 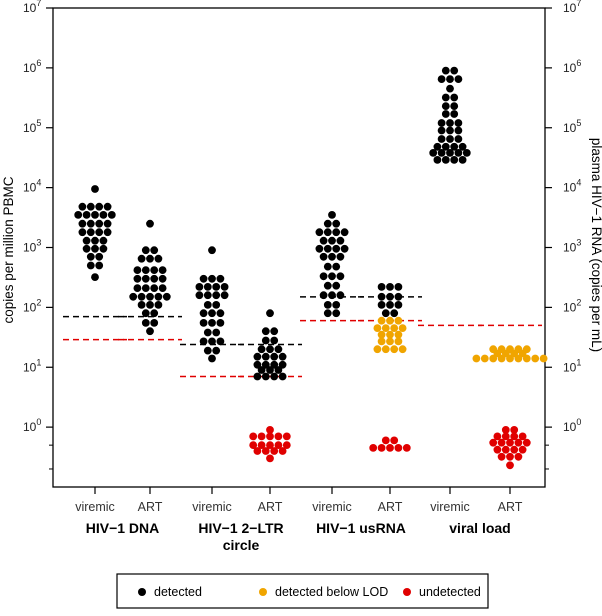 I want to click on y-tick-exponent: 3, so click(x=578, y=243).